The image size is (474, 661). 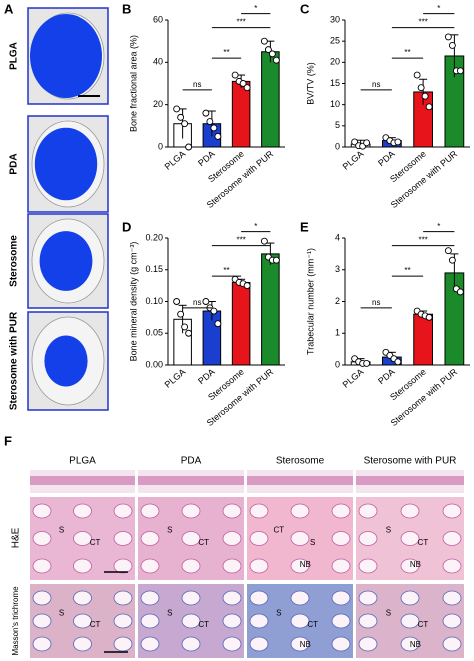 What do you see at coordinates (16, 537) in the screenshot?
I see `row-label: H&E` at bounding box center [16, 537].